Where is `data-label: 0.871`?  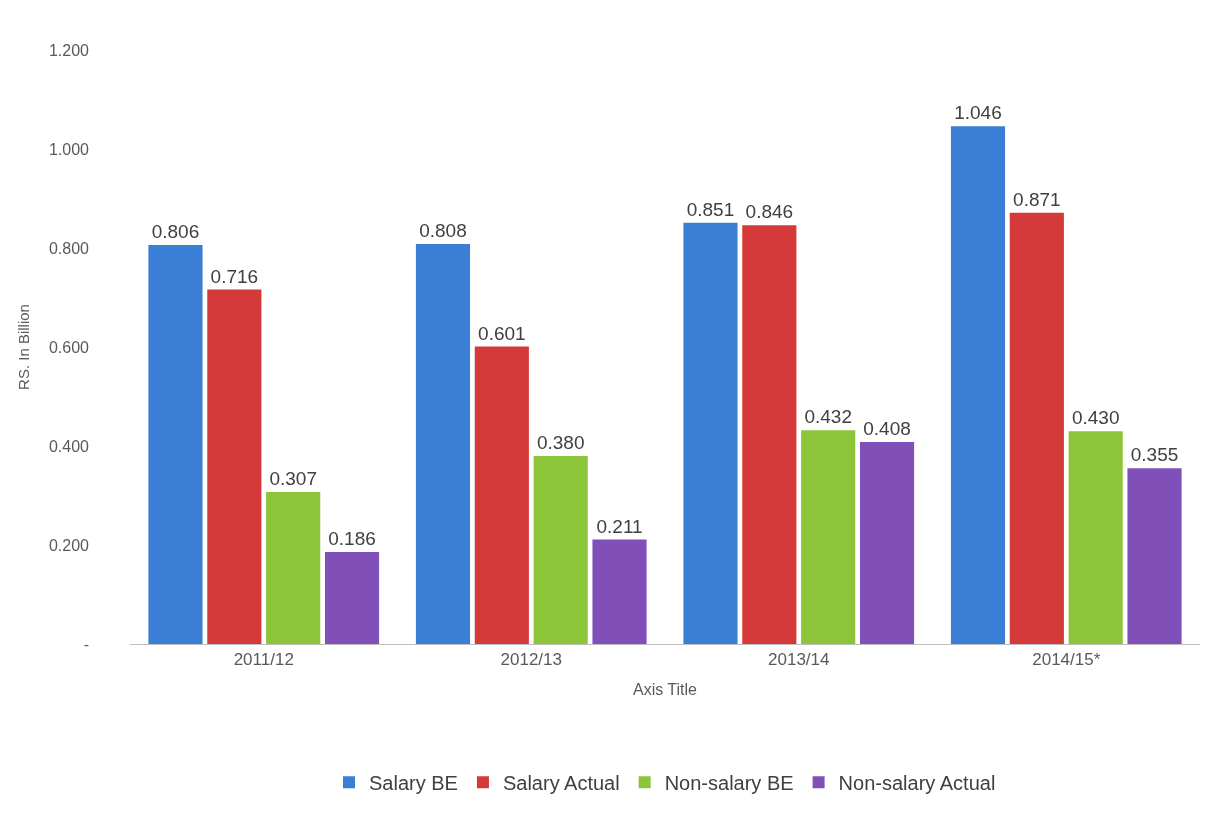
data-label: 0.871 is located at coordinates (1037, 199).